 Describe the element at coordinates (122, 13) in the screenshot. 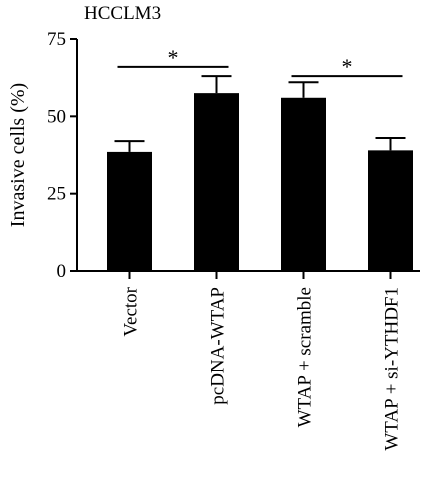

I see `chart-title: HCCLM3` at that location.